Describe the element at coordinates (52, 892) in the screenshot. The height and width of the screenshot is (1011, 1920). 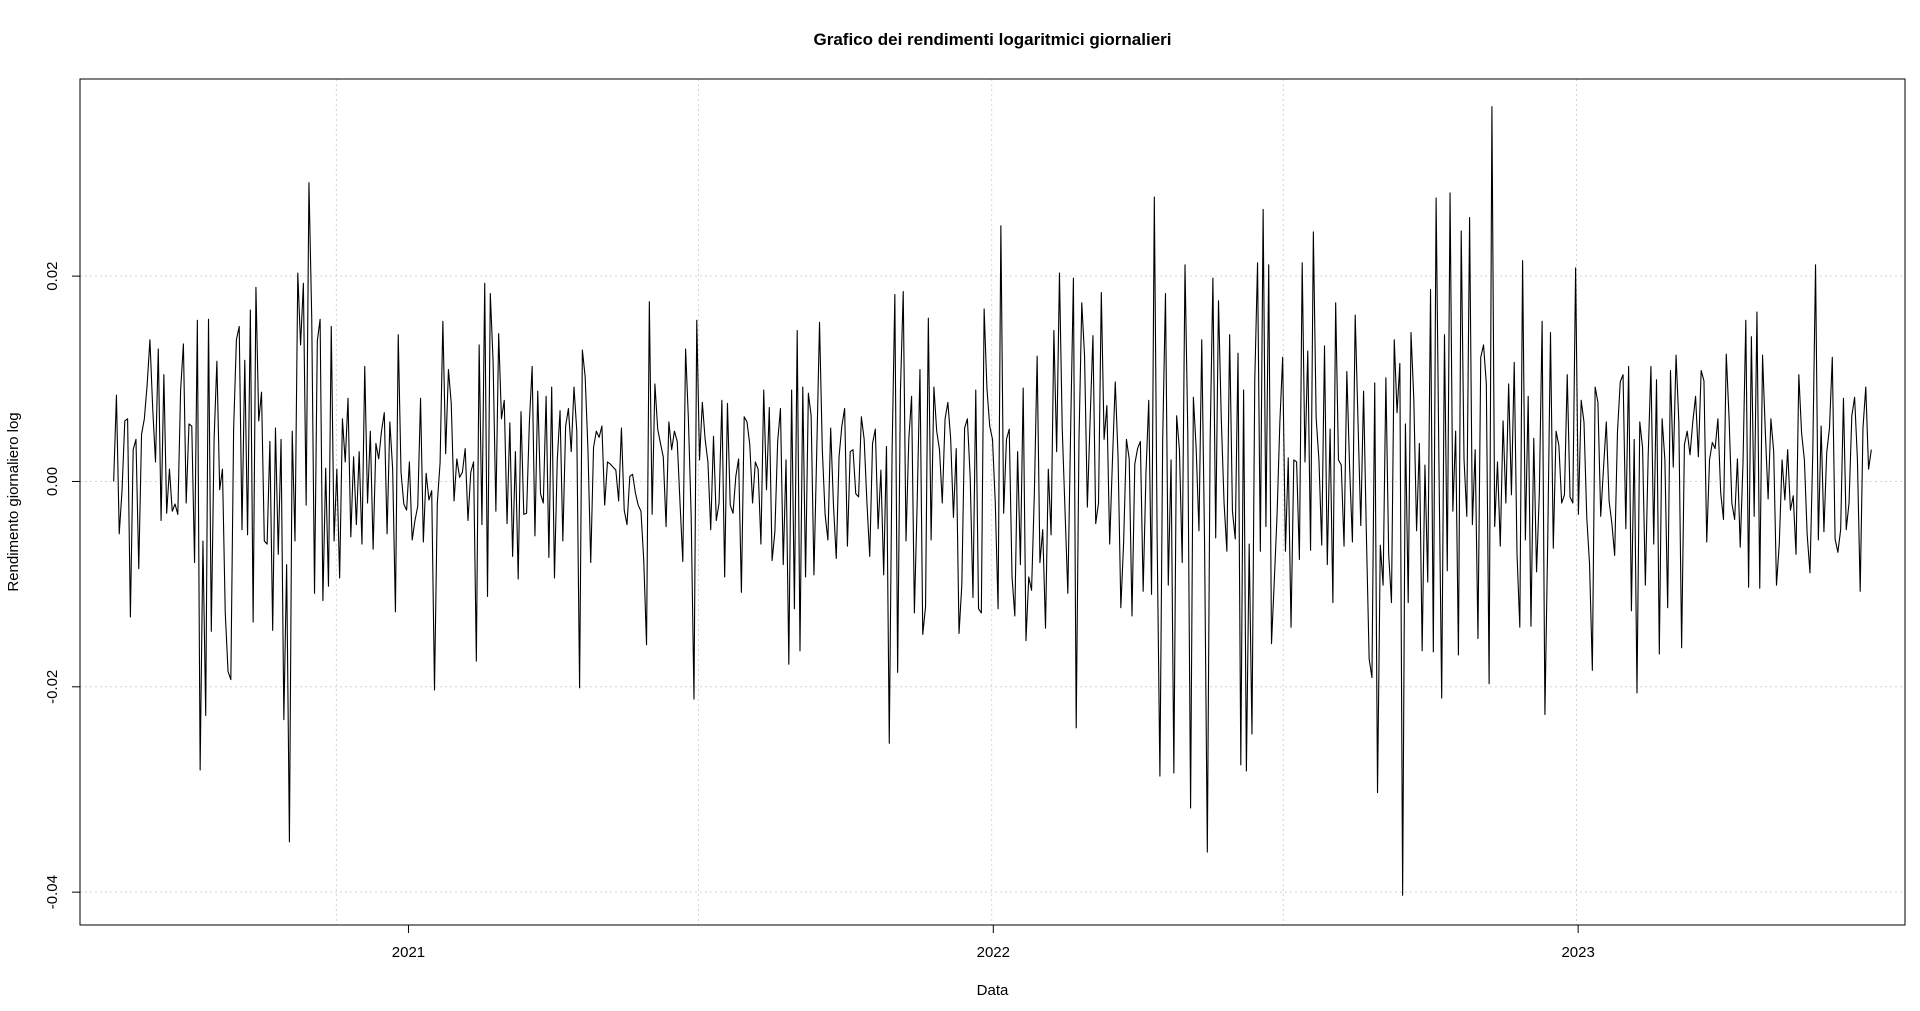
I see `y-tick-label: -0.04` at that location.